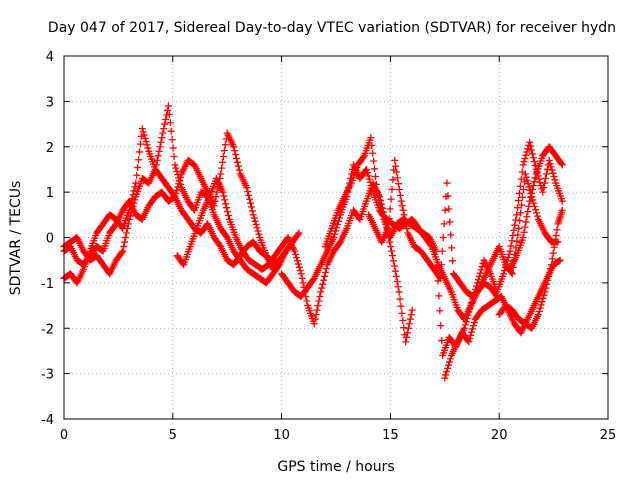  Describe the element at coordinates (390, 435) in the screenshot. I see `x-tick-label: 15` at that location.